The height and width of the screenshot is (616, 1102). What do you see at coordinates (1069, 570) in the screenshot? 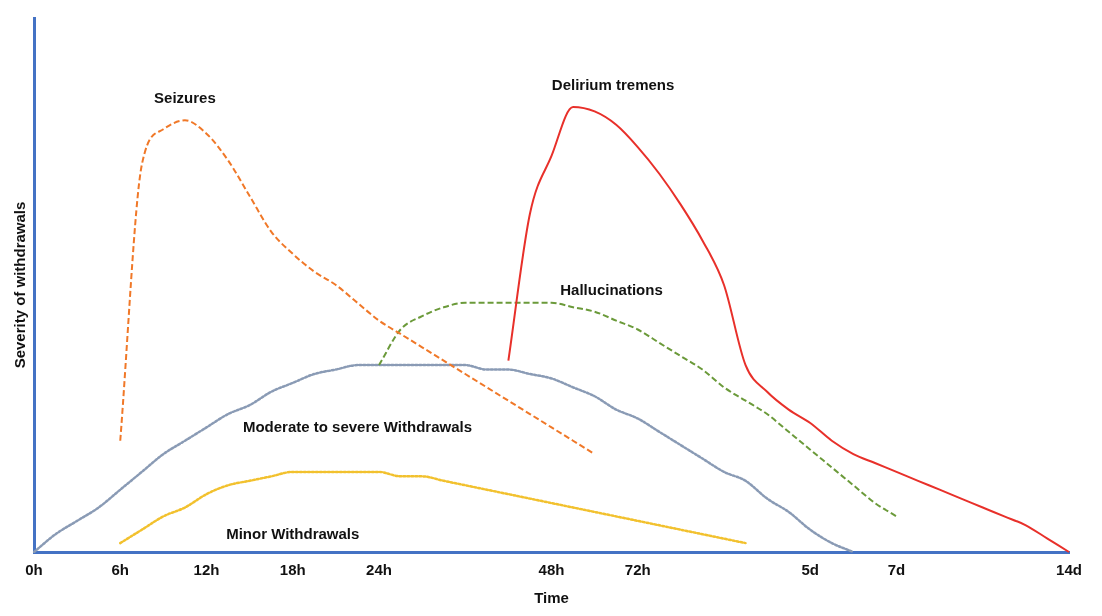
I see `x-tick-label: 14d` at bounding box center [1069, 570].